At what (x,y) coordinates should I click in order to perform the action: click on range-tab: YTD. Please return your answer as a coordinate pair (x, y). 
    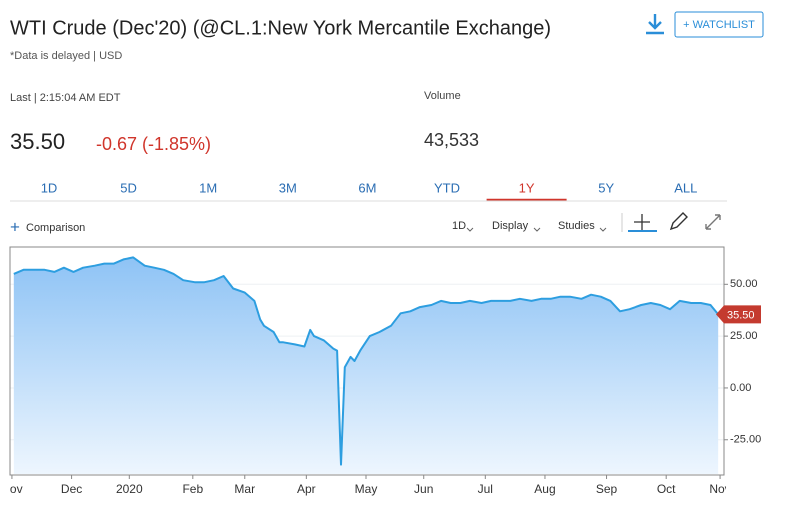
    Looking at the image, I should click on (447, 187).